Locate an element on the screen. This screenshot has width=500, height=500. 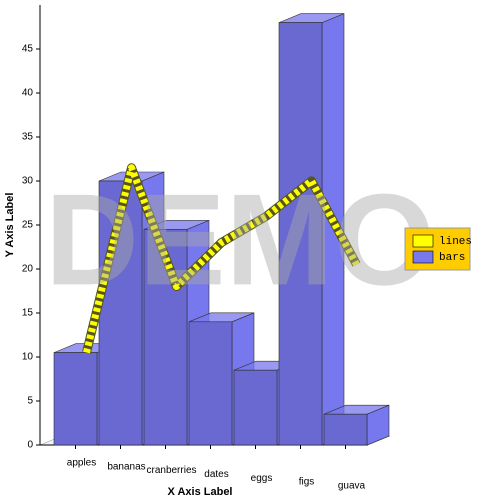
x-tick-label: dates is located at coordinates (216, 474).